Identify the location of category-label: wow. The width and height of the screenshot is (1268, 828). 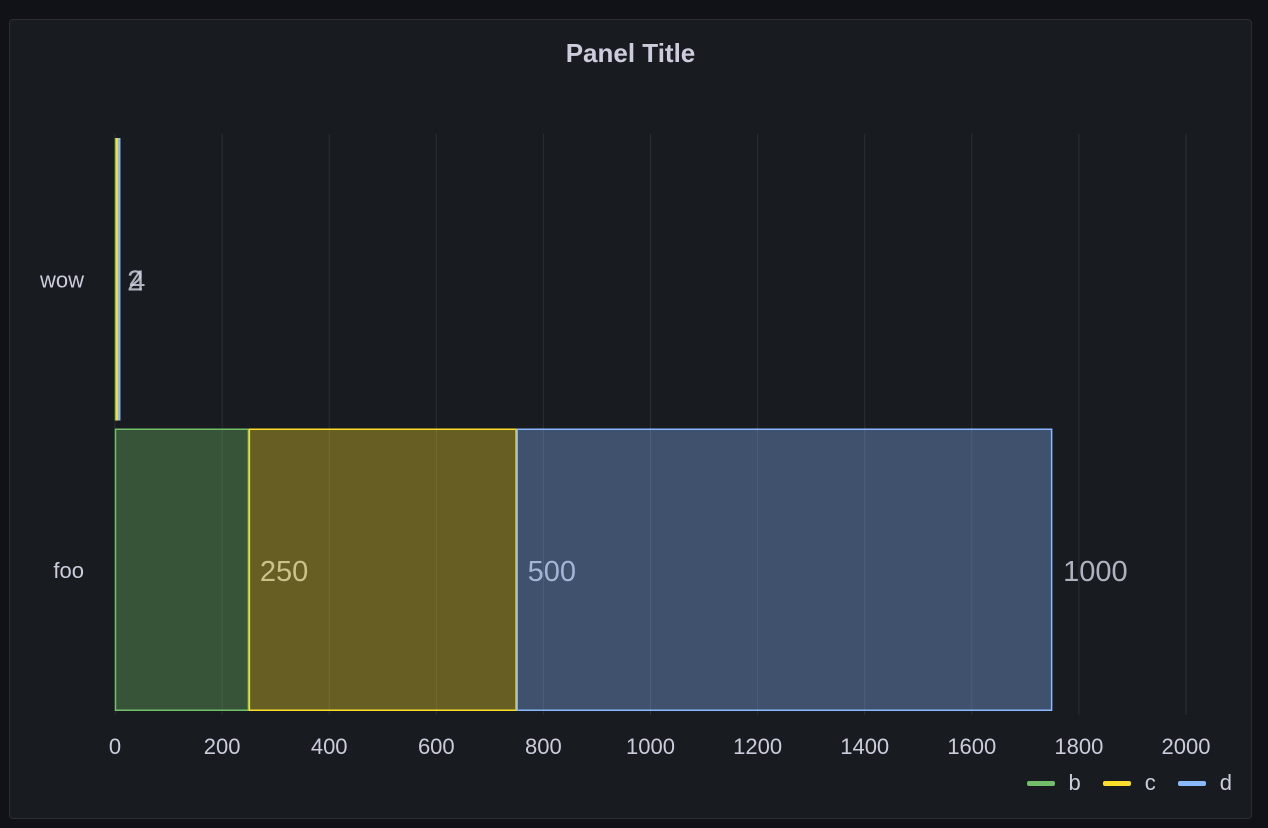
(61, 279).